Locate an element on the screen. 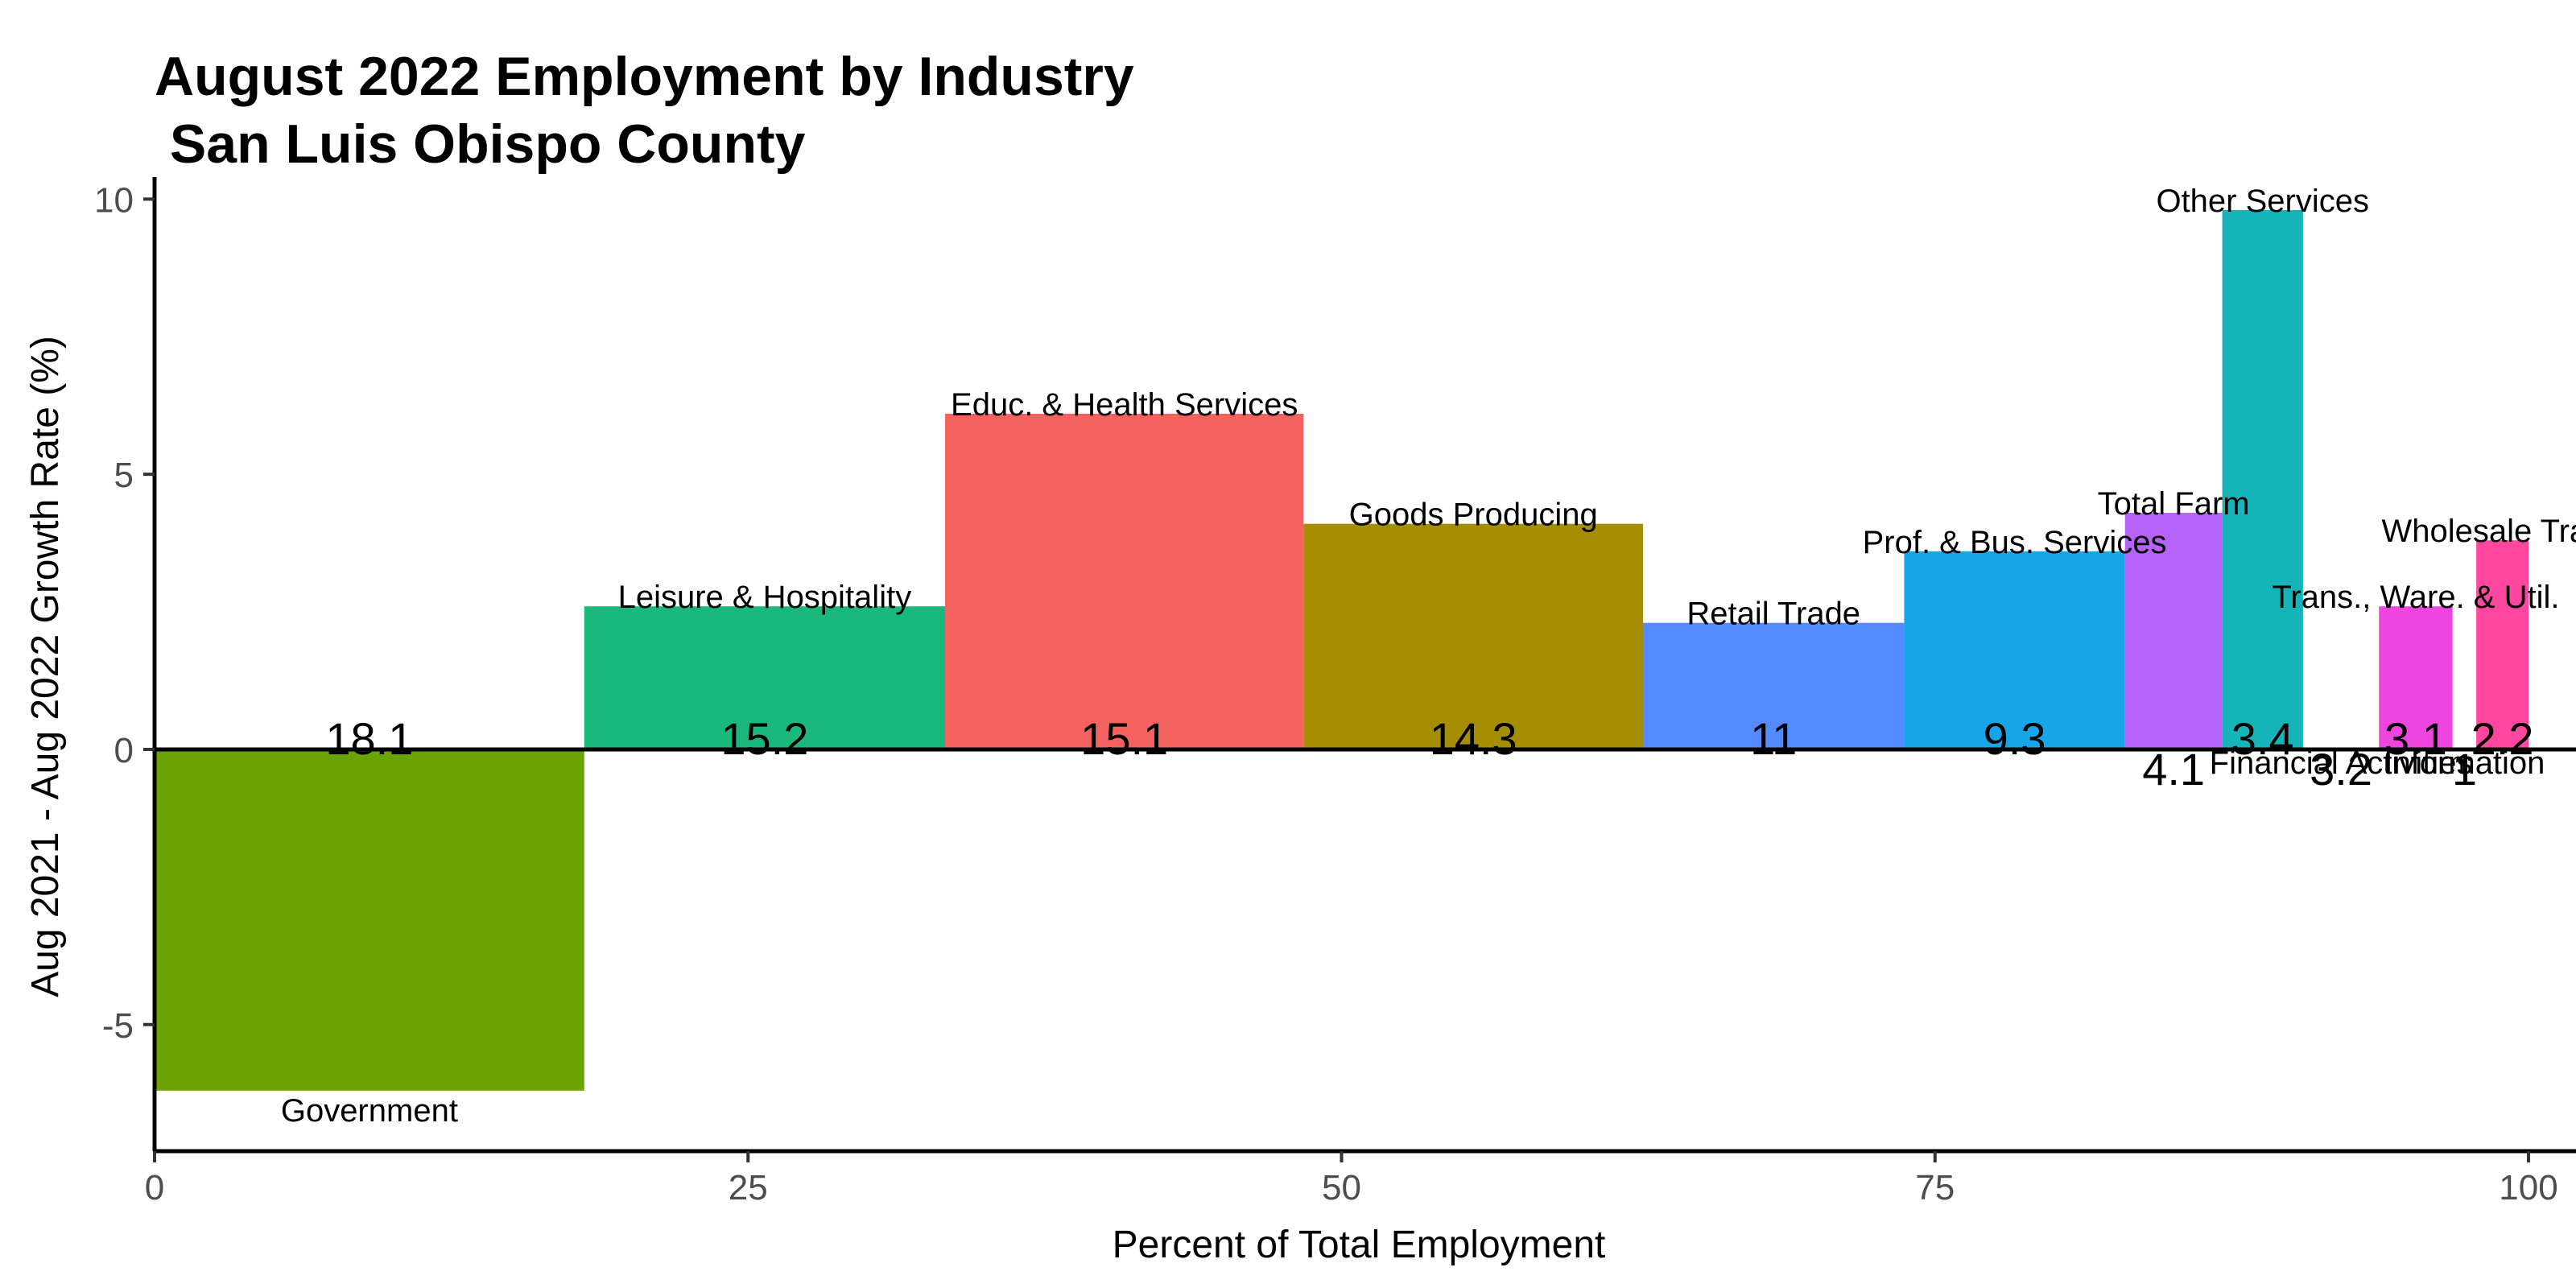 This screenshot has height=1288, width=2576. share-label-leisure-hospitality: 15.2 is located at coordinates (764, 738).